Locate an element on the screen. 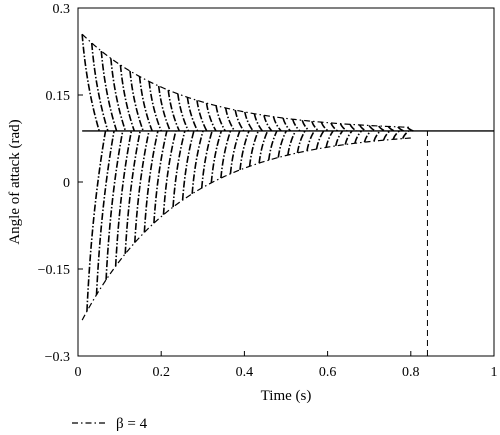 The height and width of the screenshot is (435, 500). legend: β = 4 is located at coordinates (110, 424).